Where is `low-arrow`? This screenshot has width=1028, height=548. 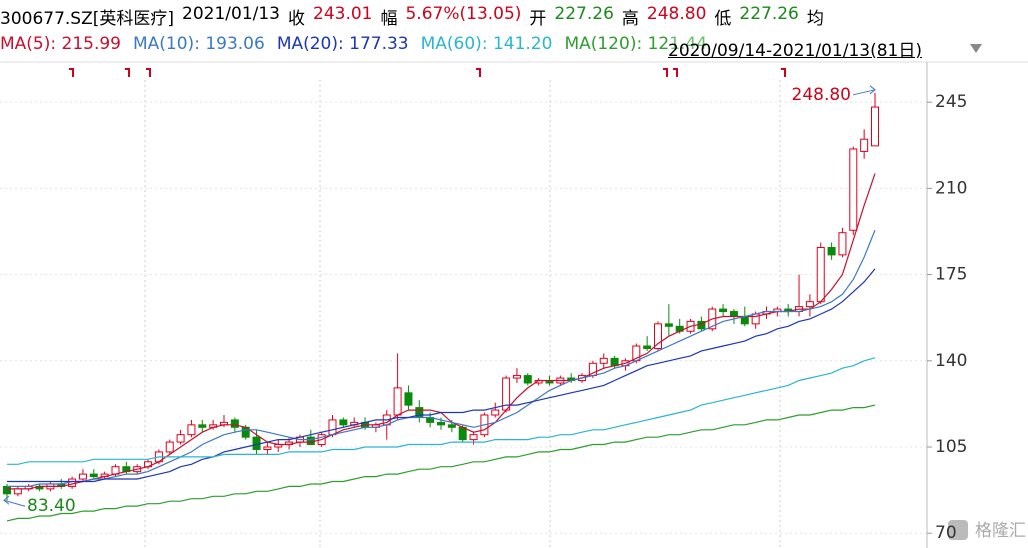 low-arrow is located at coordinates (14, 501).